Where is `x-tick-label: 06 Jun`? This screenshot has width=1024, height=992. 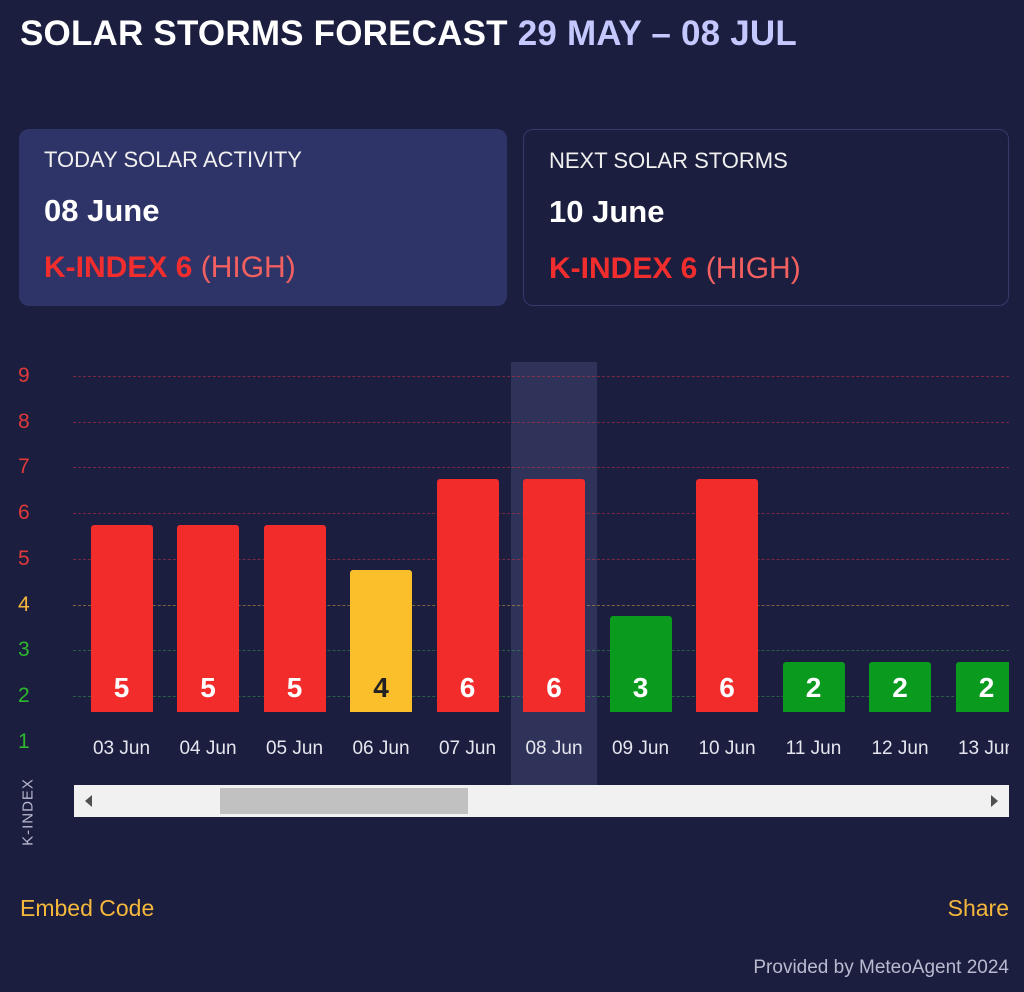 x-tick-label: 06 Jun is located at coordinates (381, 748).